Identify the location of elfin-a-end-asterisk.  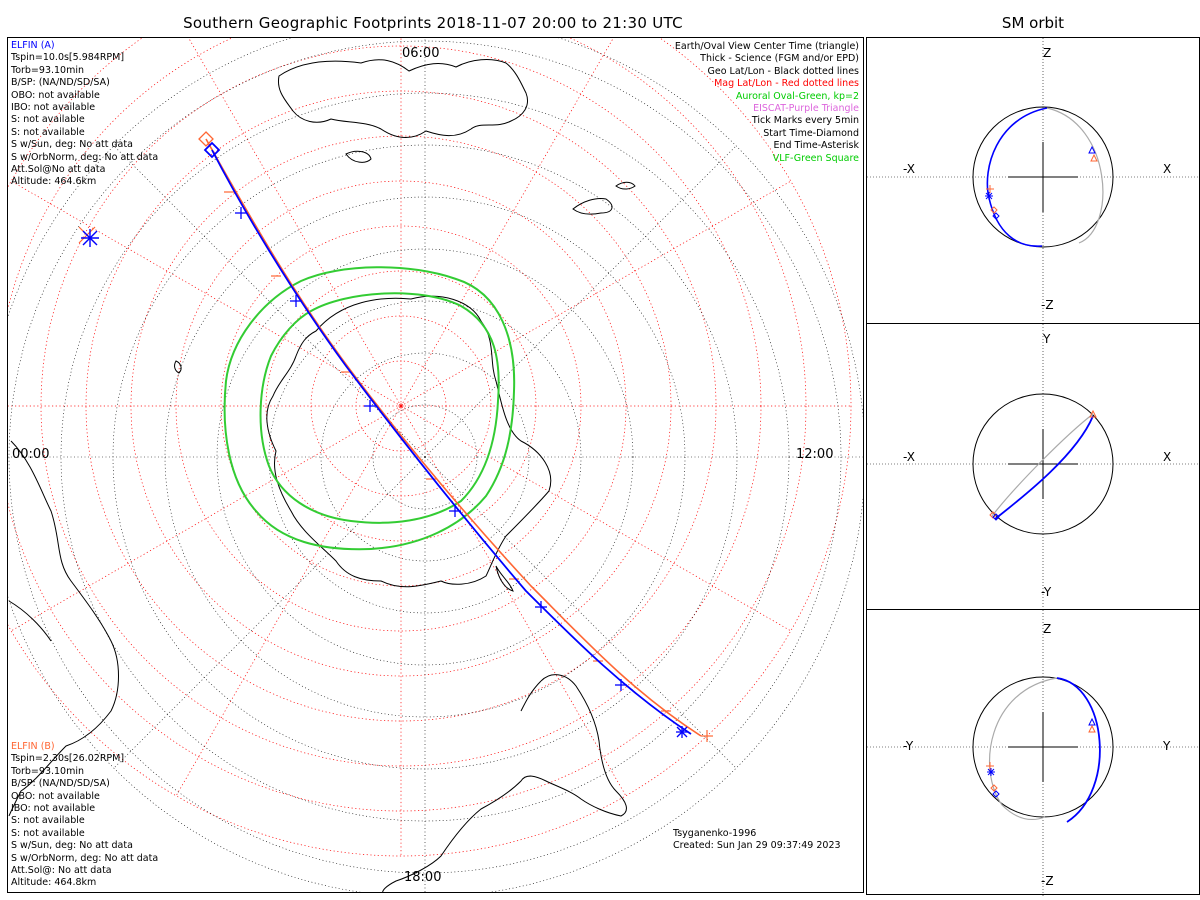
(682, 732).